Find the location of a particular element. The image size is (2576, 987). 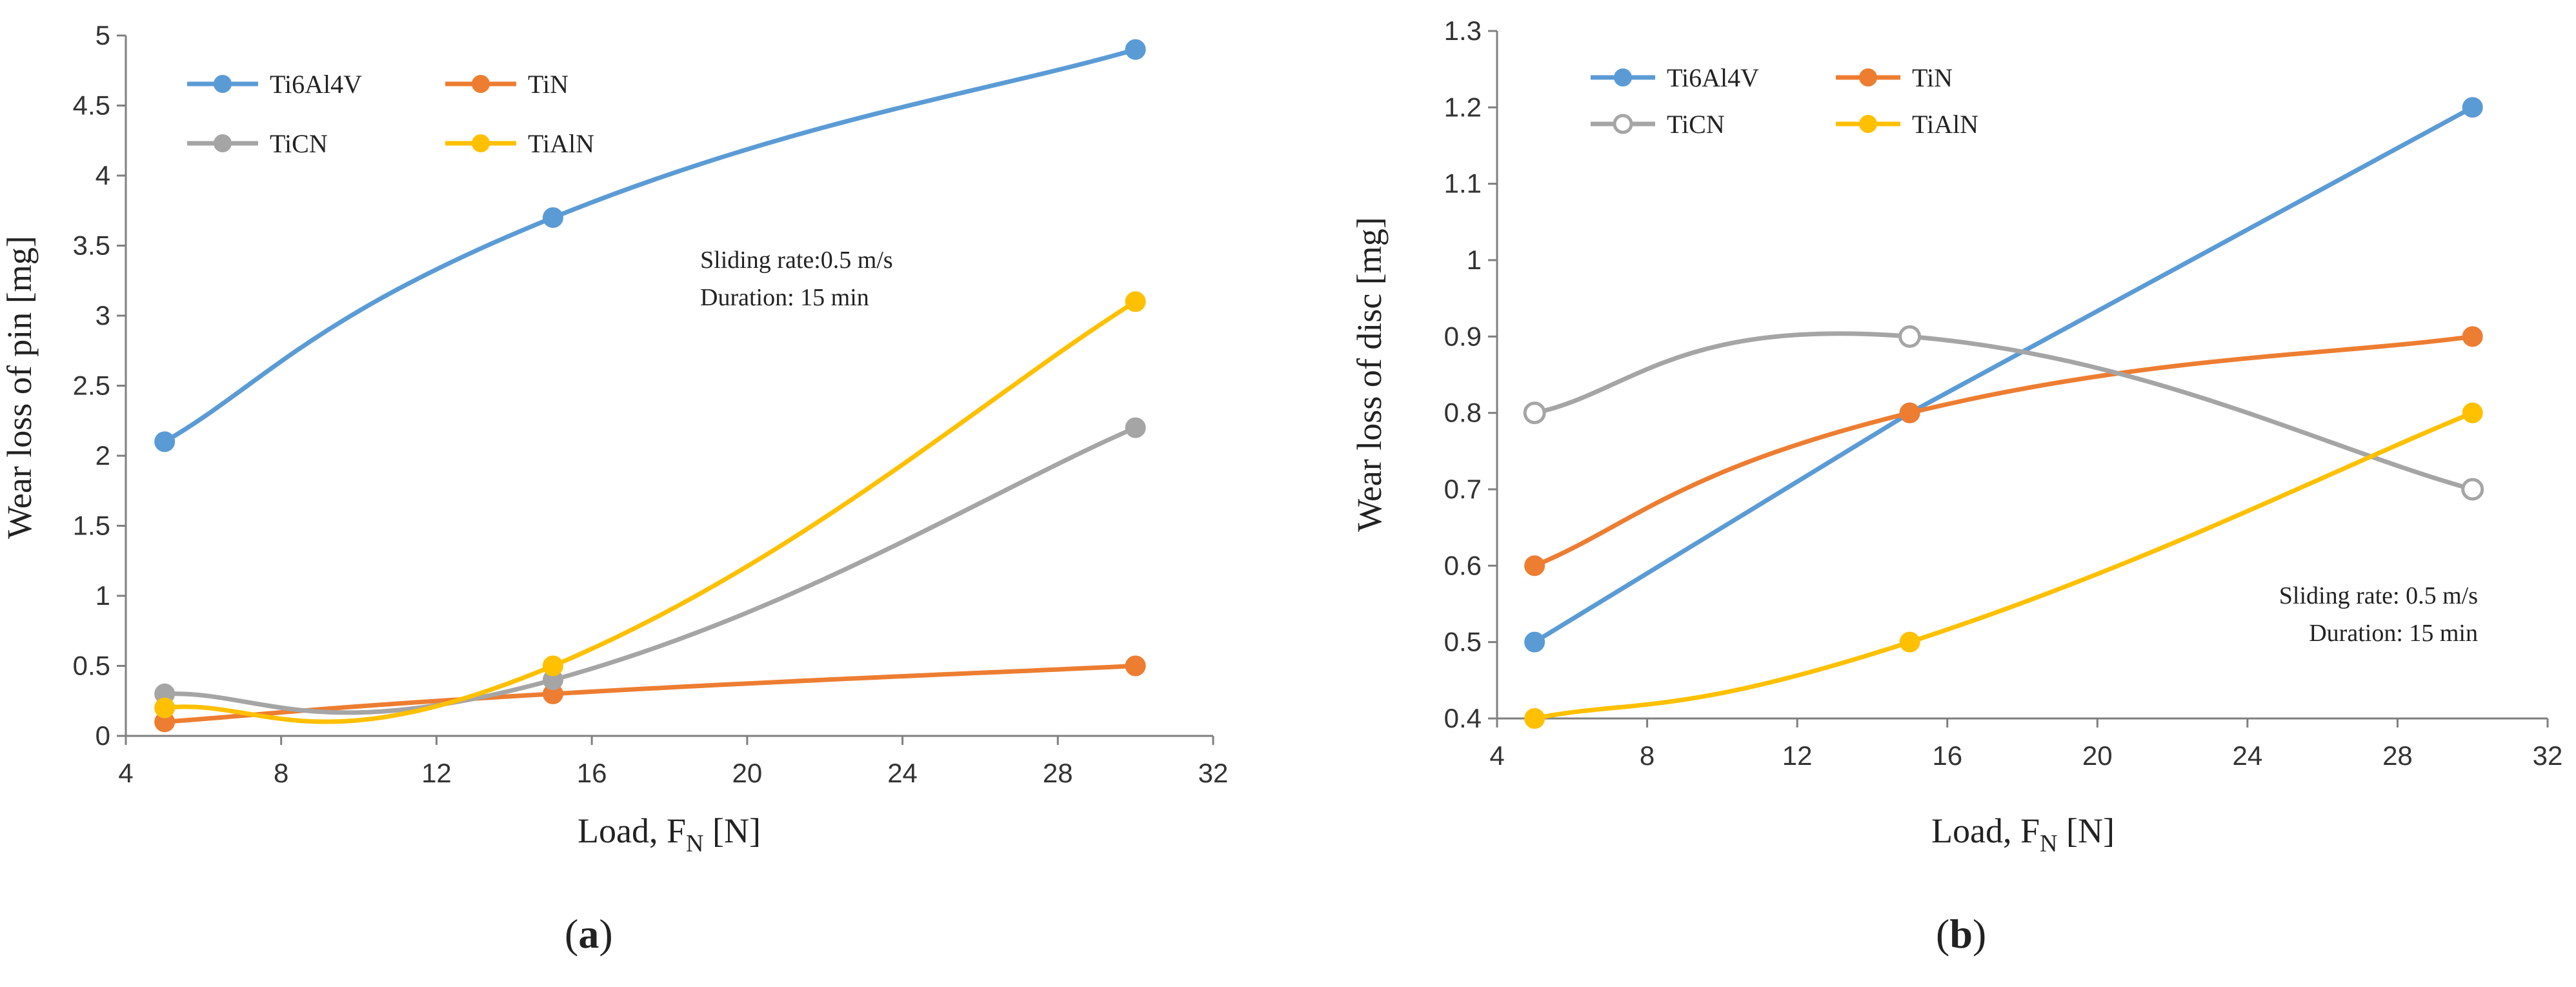

series-line-tialn is located at coordinates (2003, 566).